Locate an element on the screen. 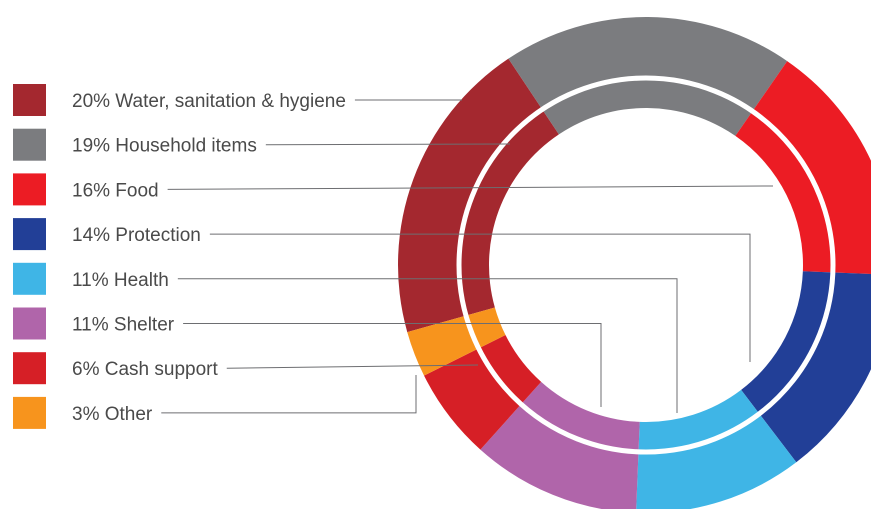 Image resolution: width=871 pixels, height=509 pixels. slice-protection is located at coordinates (806, 367).